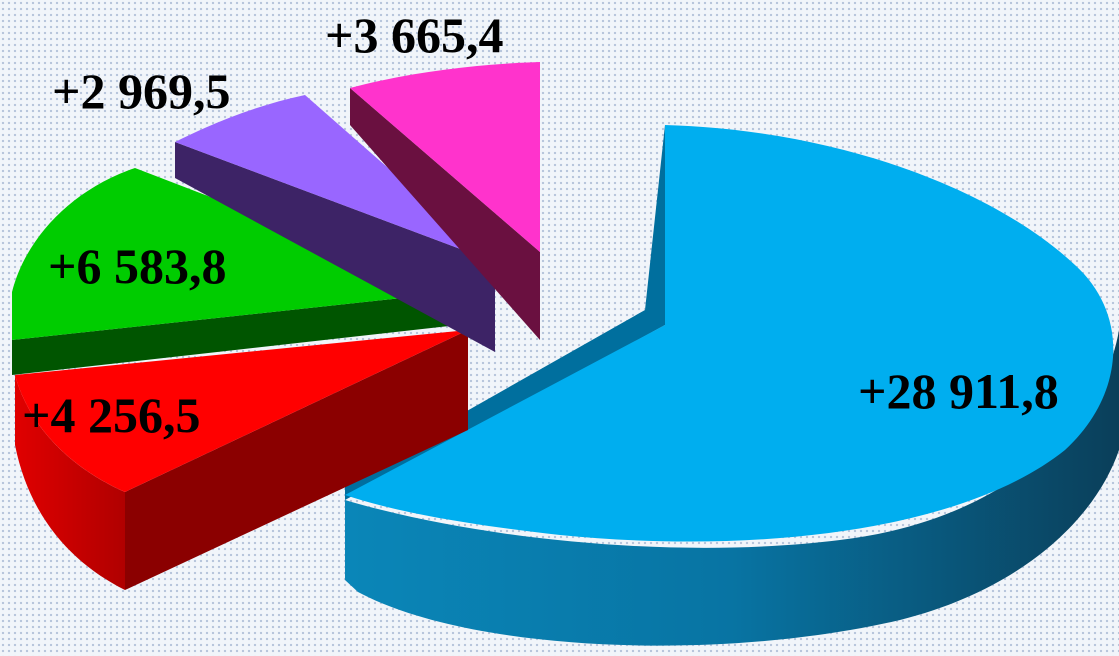  Describe the element at coordinates (111, 415) in the screenshot. I see `data-label-red: +4 256,5` at that location.